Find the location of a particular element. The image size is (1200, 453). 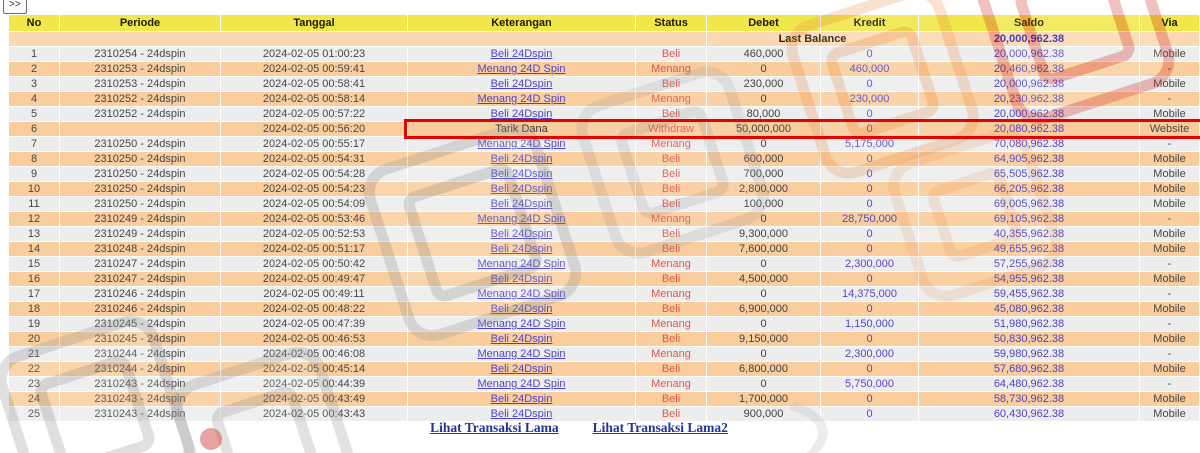

cell-debet: 80,000 is located at coordinates (763, 114).